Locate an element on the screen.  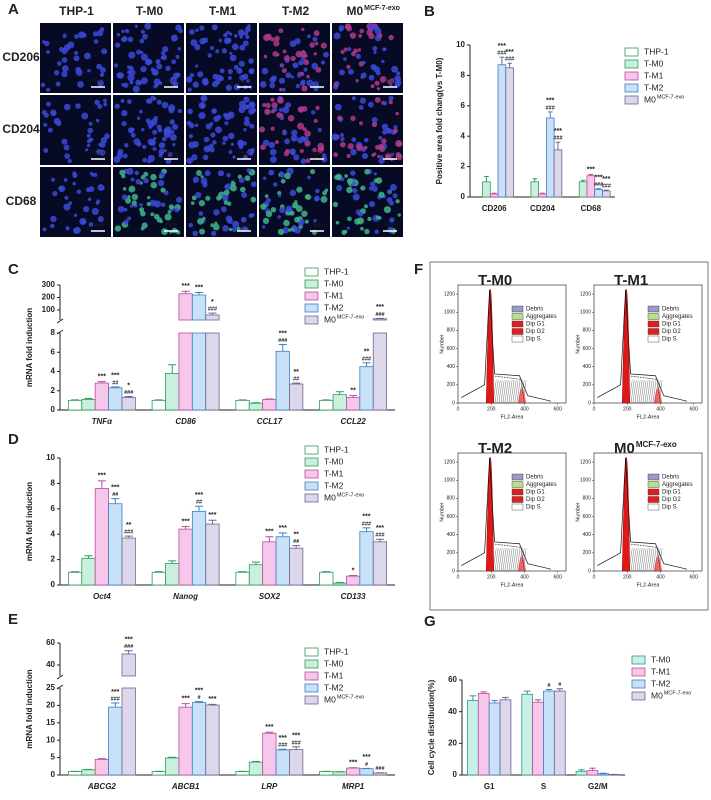
y-tick-label: 60 is located at coordinates (452, 679).